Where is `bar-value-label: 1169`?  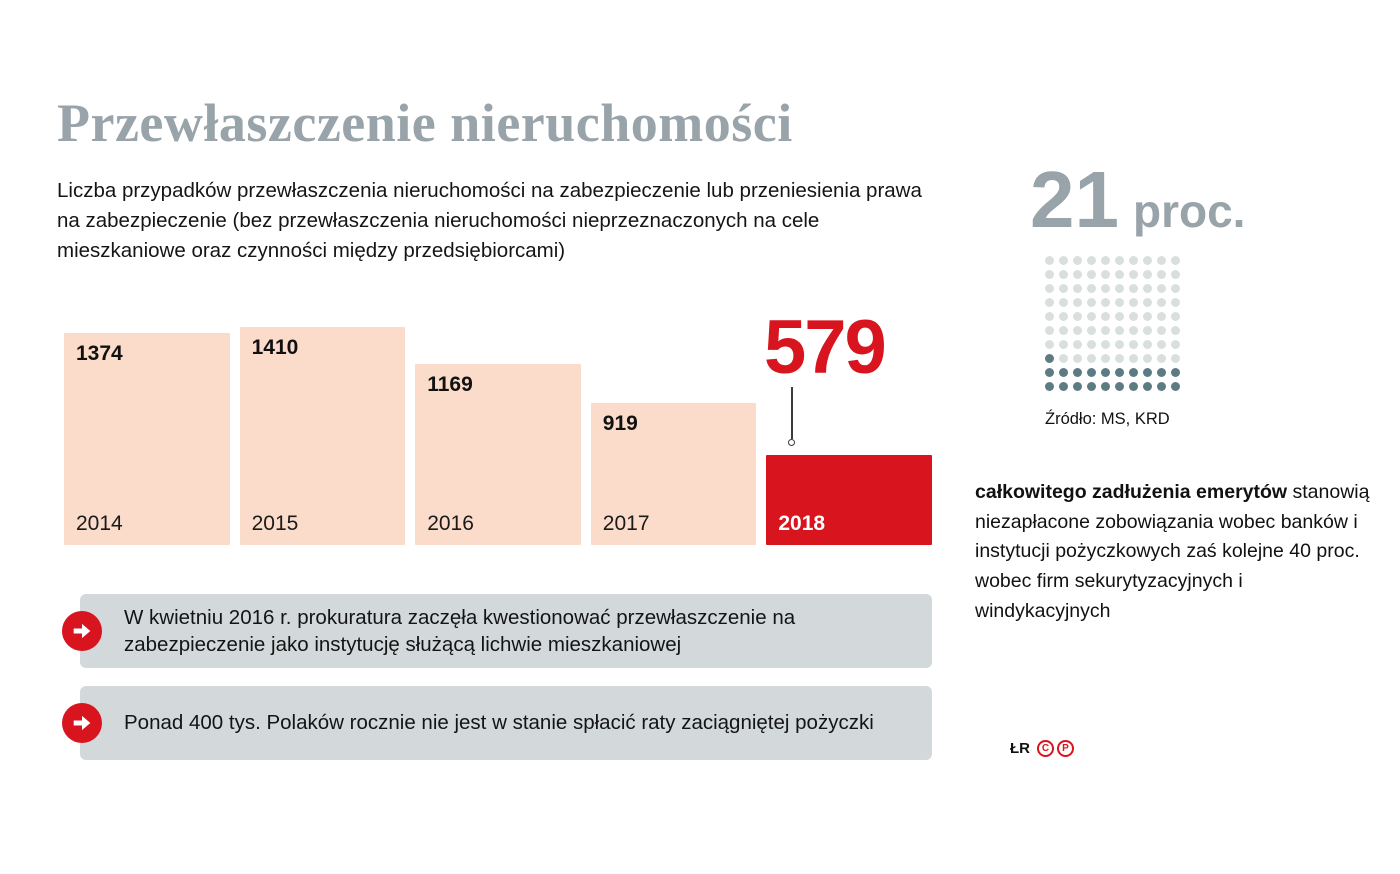 bar-value-label: 1169 is located at coordinates (450, 384).